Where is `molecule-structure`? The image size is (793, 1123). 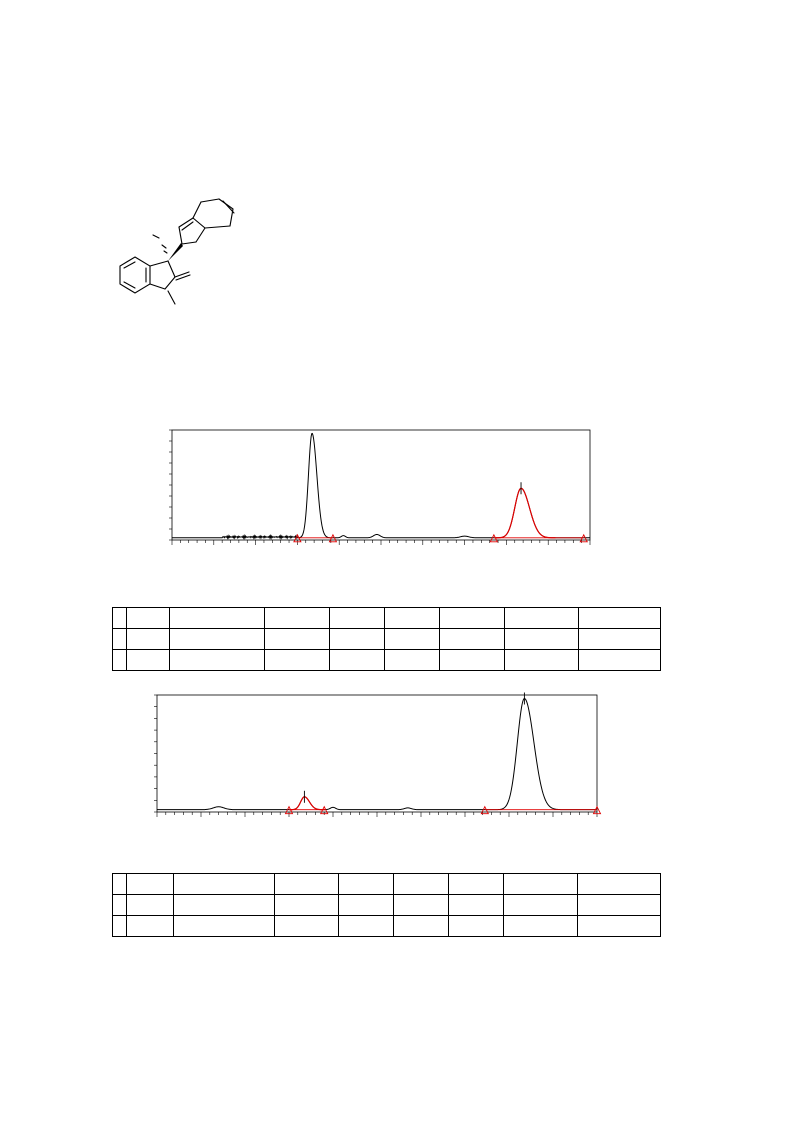 molecule-structure is located at coordinates (177, 251).